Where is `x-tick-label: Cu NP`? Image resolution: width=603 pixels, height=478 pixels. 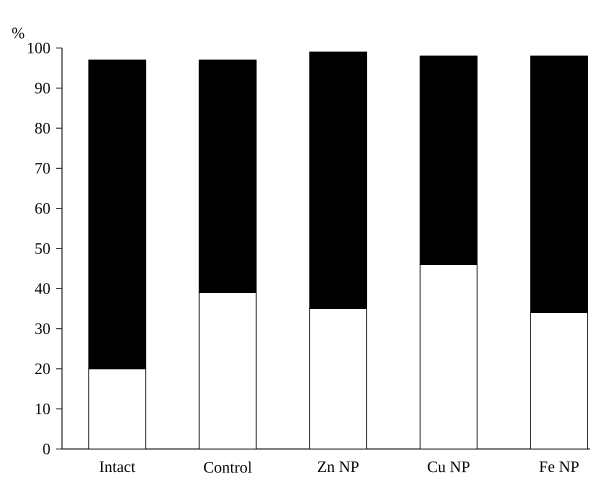 x-tick-label: Cu NP is located at coordinates (449, 467).